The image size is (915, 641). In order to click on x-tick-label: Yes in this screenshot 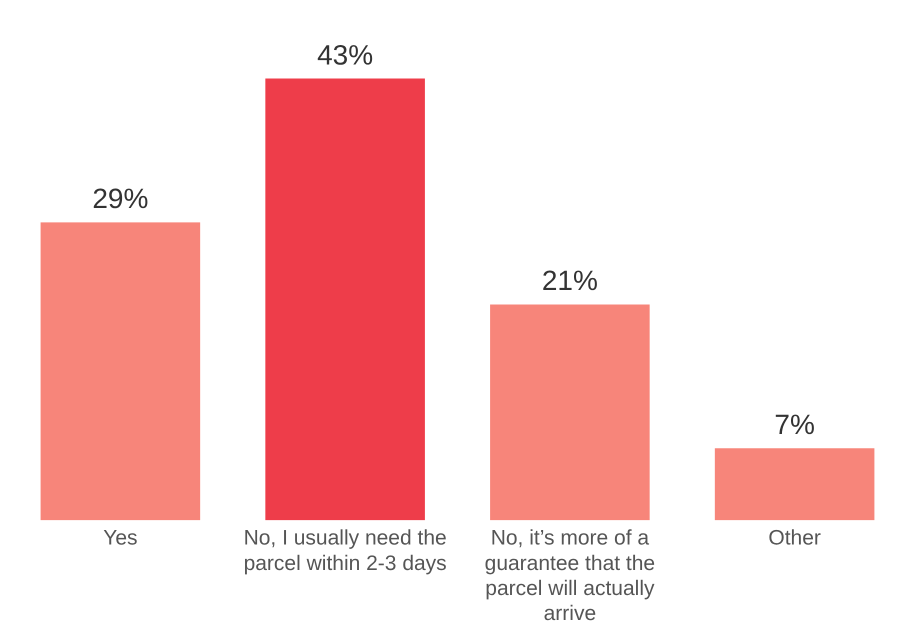, I will do `click(120, 538)`.